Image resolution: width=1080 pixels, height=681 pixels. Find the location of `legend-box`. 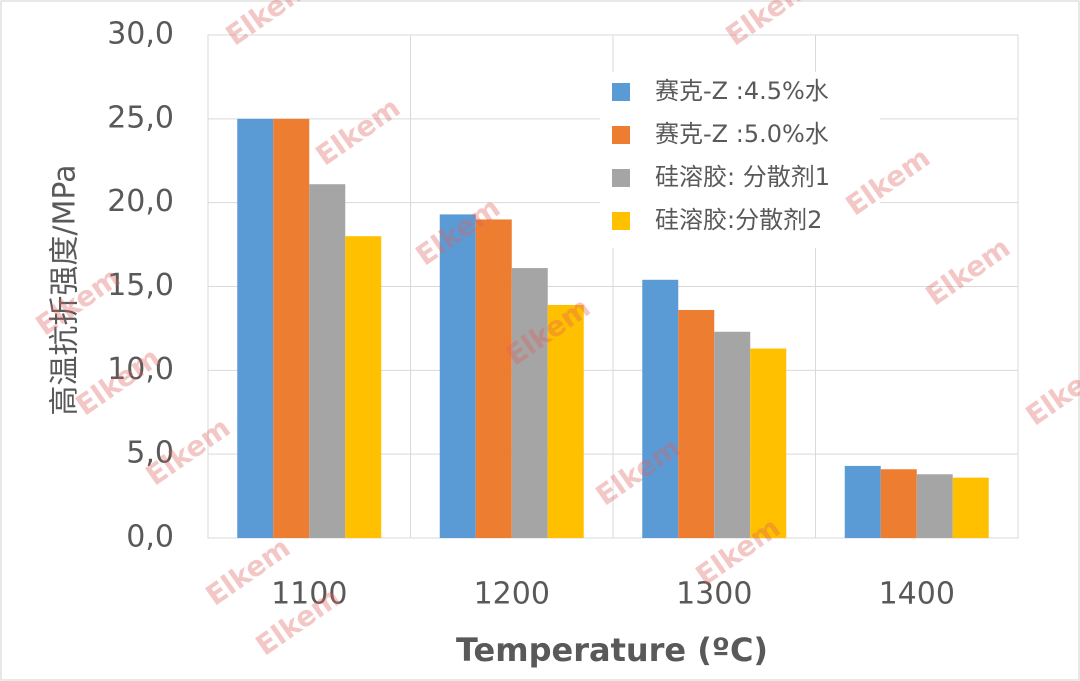

legend-box is located at coordinates (740, 160).